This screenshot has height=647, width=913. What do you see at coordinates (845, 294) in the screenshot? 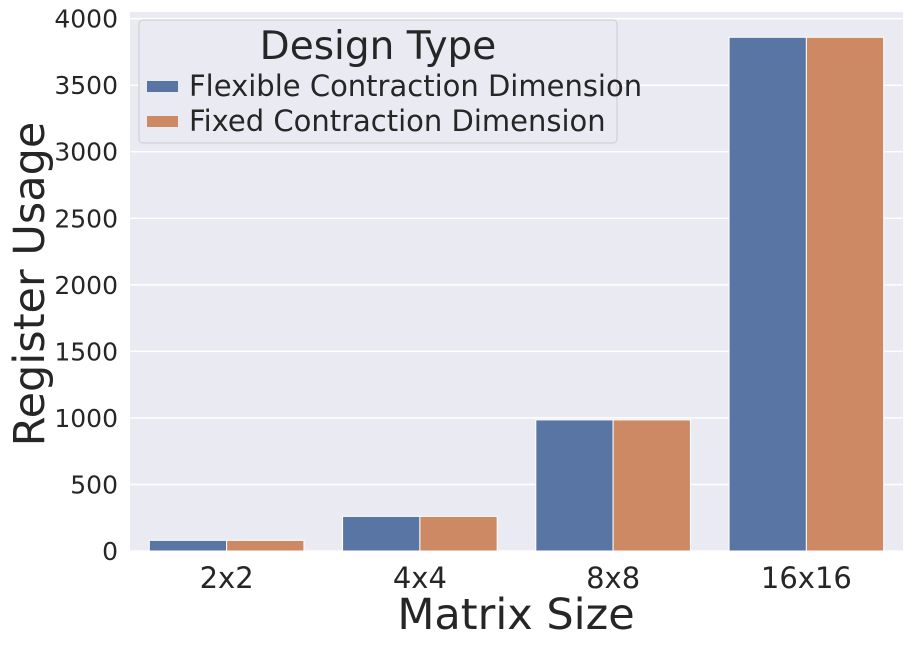
I see `bar-16x16-fixed` at bounding box center [845, 294].